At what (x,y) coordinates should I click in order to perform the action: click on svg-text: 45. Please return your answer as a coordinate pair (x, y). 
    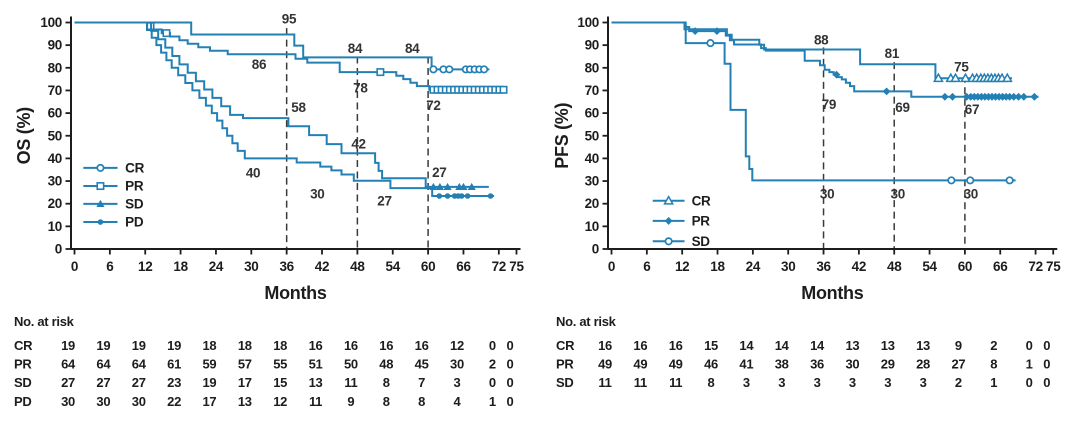
    Looking at the image, I should click on (422, 364).